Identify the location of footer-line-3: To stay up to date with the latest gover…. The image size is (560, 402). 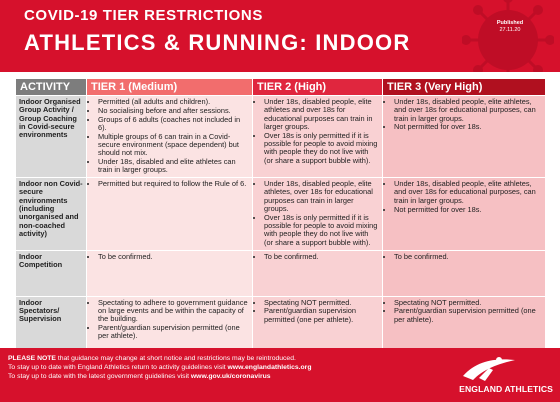
(218, 376).